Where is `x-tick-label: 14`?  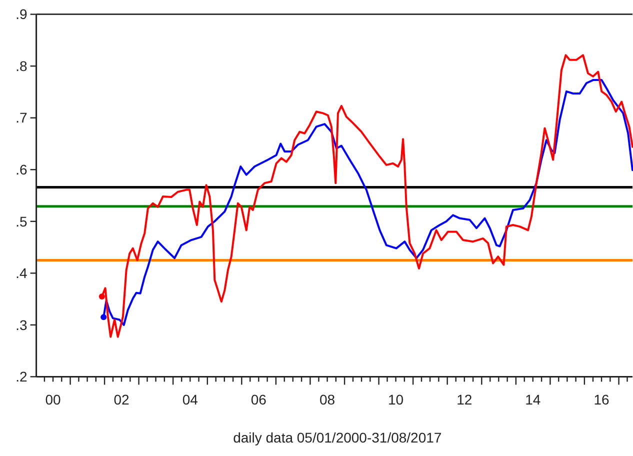 x-tick-label: 14 is located at coordinates (533, 400).